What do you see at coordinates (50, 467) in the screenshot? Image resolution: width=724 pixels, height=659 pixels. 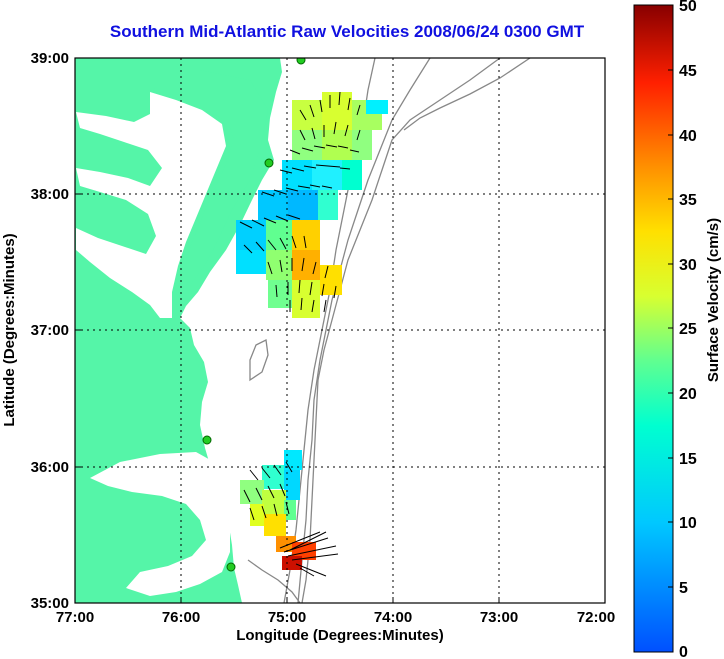 I see `y-tick-label: 36:00` at bounding box center [50, 467].